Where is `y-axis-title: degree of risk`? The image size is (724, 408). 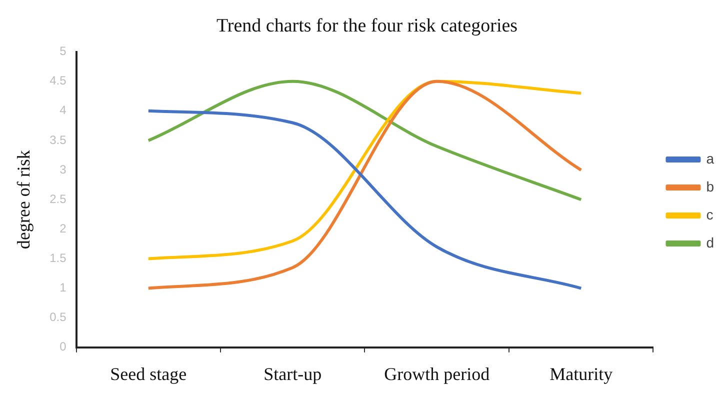 y-axis-title: degree of risk is located at coordinates (24, 200).